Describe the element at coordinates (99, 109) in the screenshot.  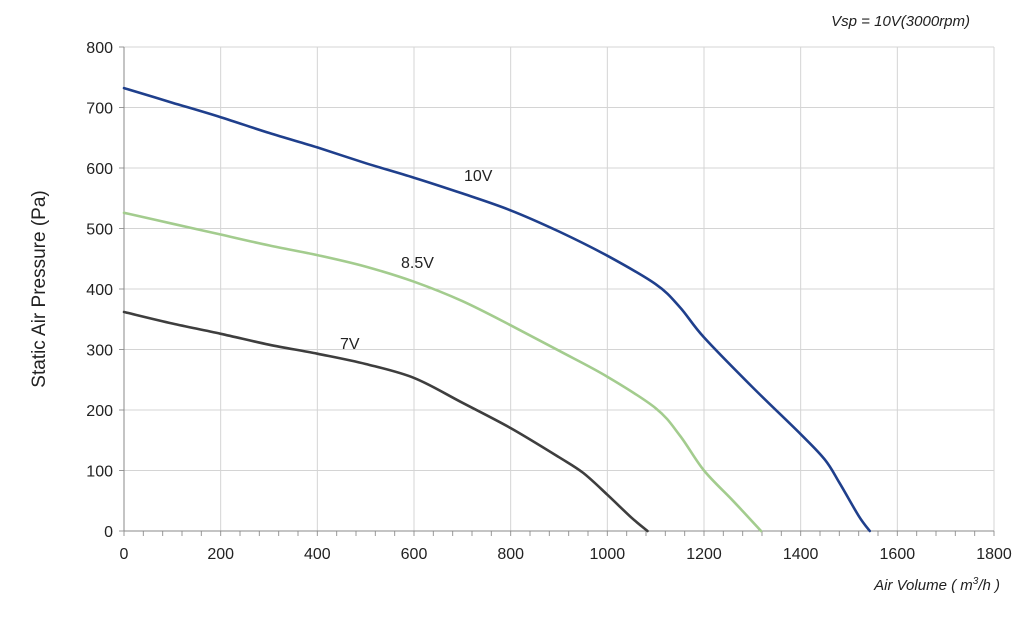
I see `y-tick-label: 700` at that location.